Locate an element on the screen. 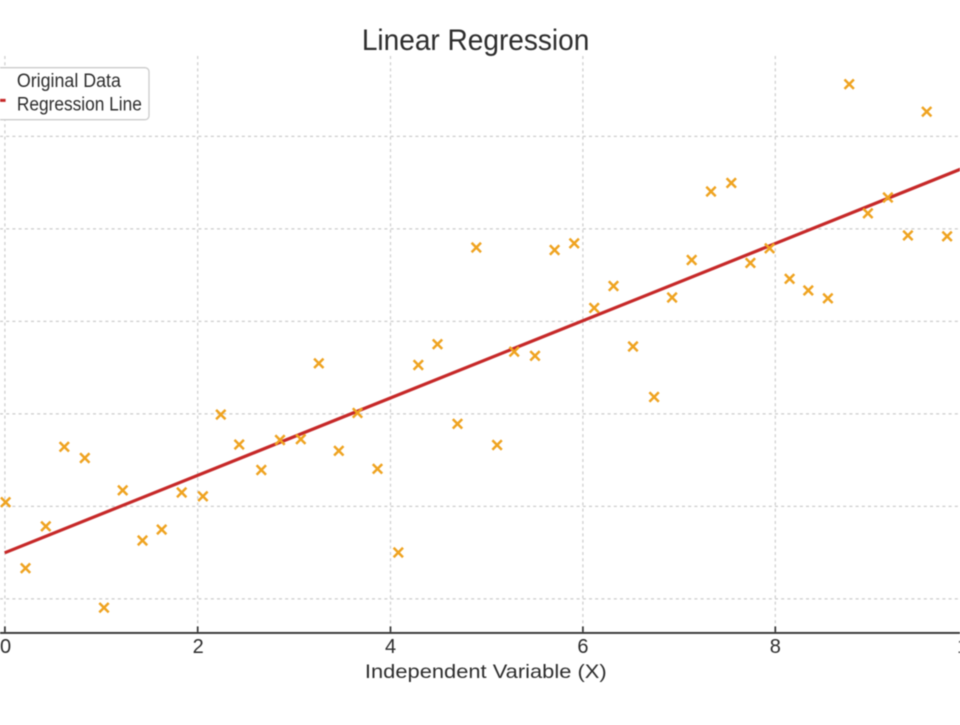 The height and width of the screenshot is (725, 960). svg-text: 8 is located at coordinates (775, 647).